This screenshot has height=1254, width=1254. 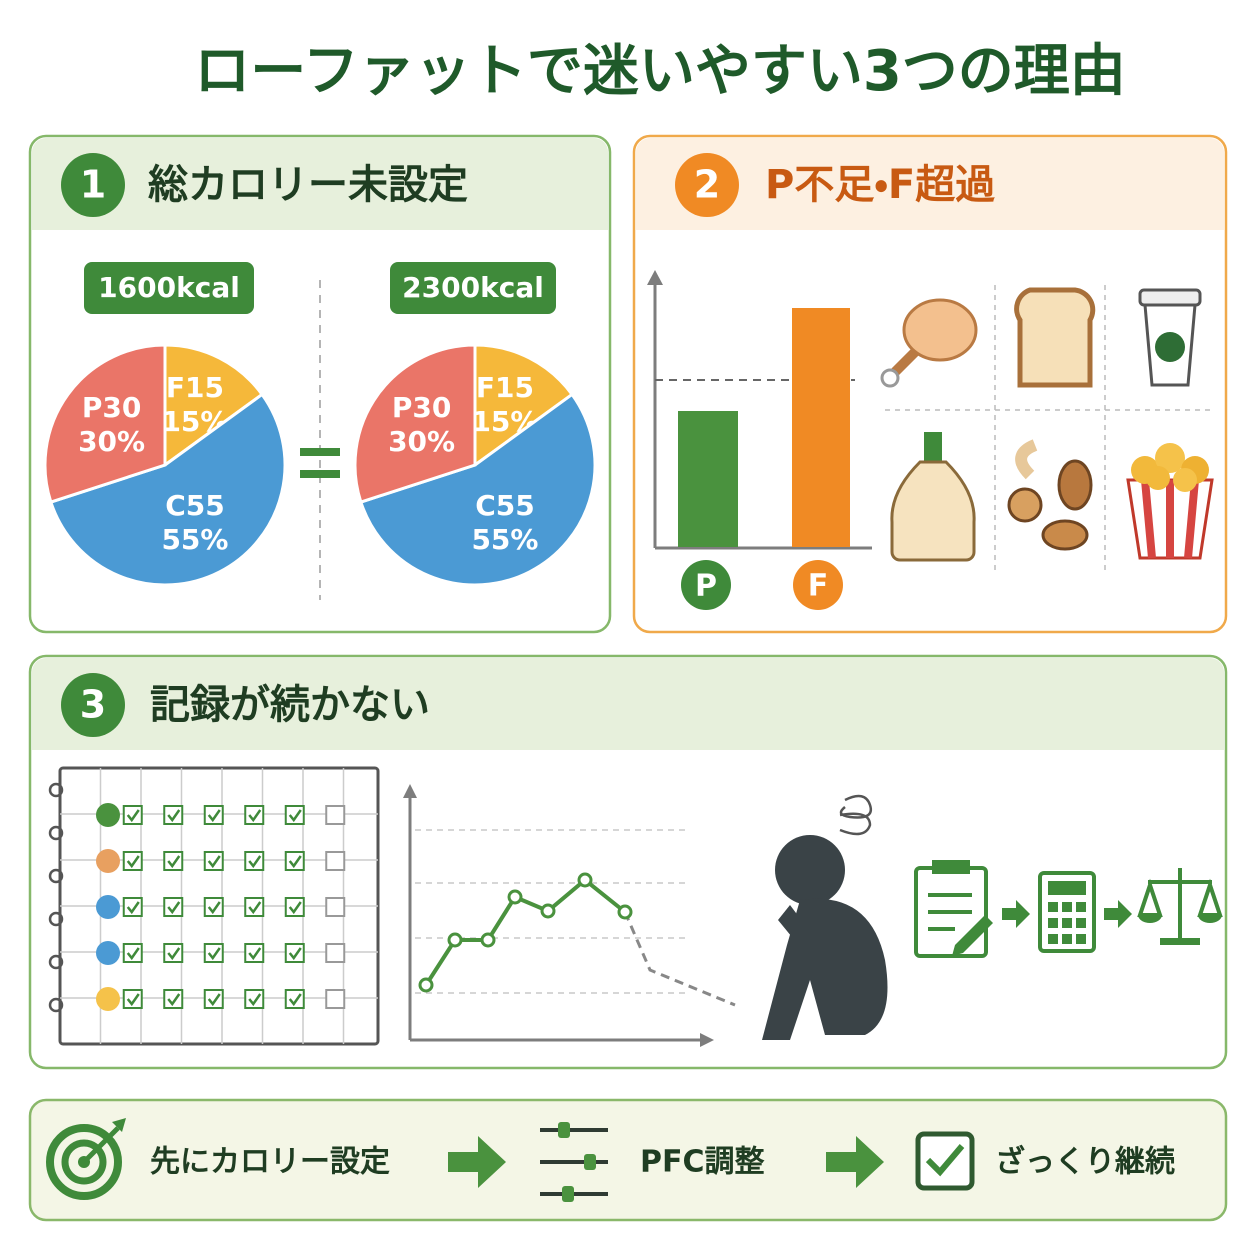 What do you see at coordinates (880, 185) in the screenshot?
I see `section-heading: P不足・F超過` at bounding box center [880, 185].